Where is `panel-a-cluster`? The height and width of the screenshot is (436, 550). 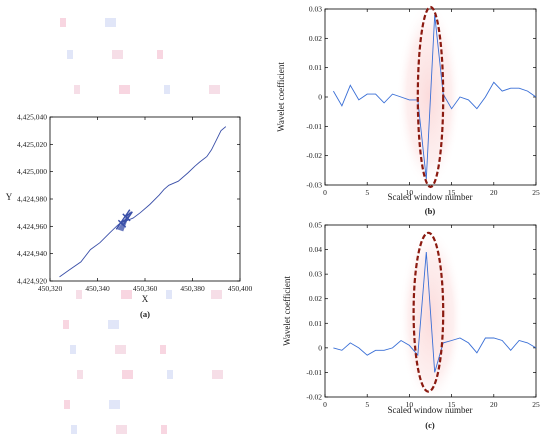 panel-a-cluster is located at coordinates (124, 220).